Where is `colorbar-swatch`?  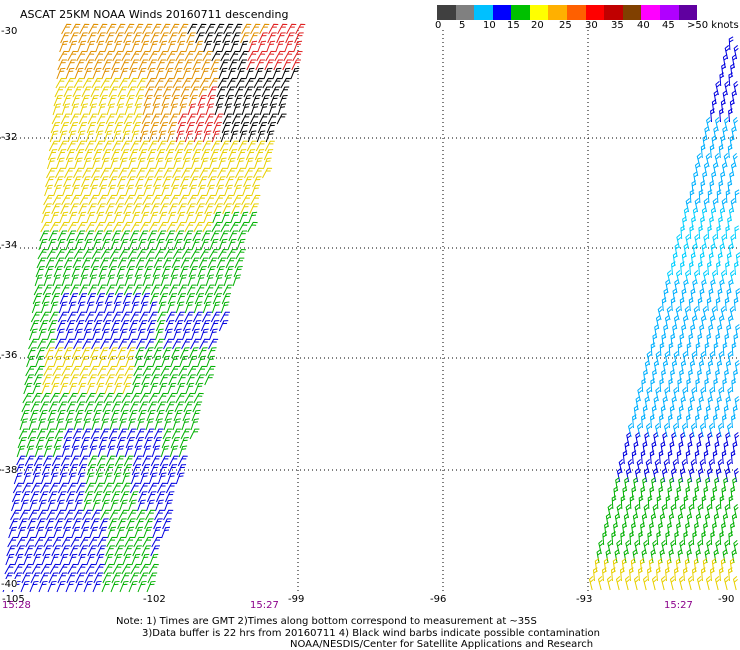 colorbar-swatch is located at coordinates (465, 12).